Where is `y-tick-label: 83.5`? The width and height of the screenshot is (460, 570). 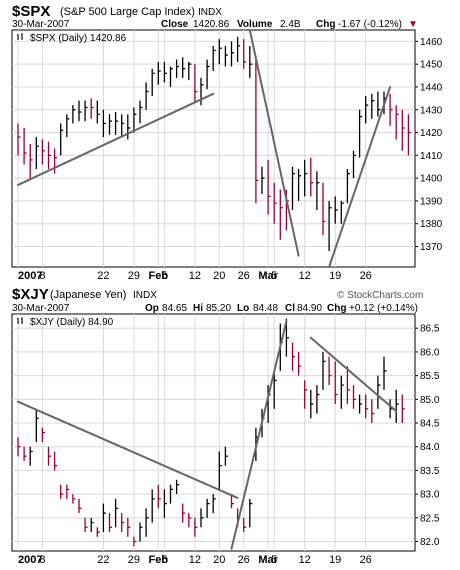
y-tick-label: 83.5 is located at coordinates (430, 471).